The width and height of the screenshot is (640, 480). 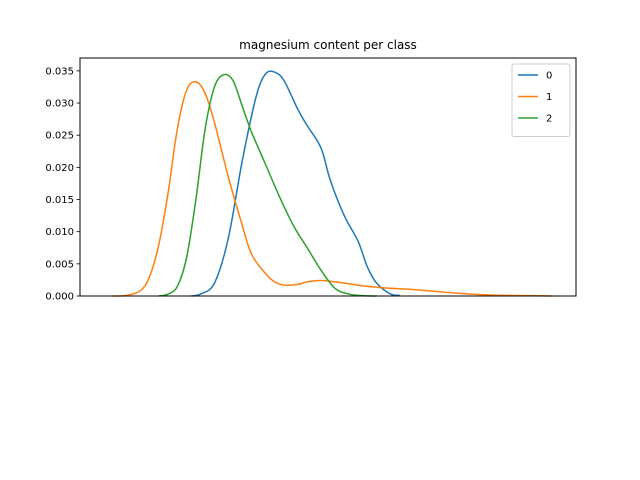 What do you see at coordinates (59, 297) in the screenshot?
I see `y-tick-label: 0.000` at bounding box center [59, 297].